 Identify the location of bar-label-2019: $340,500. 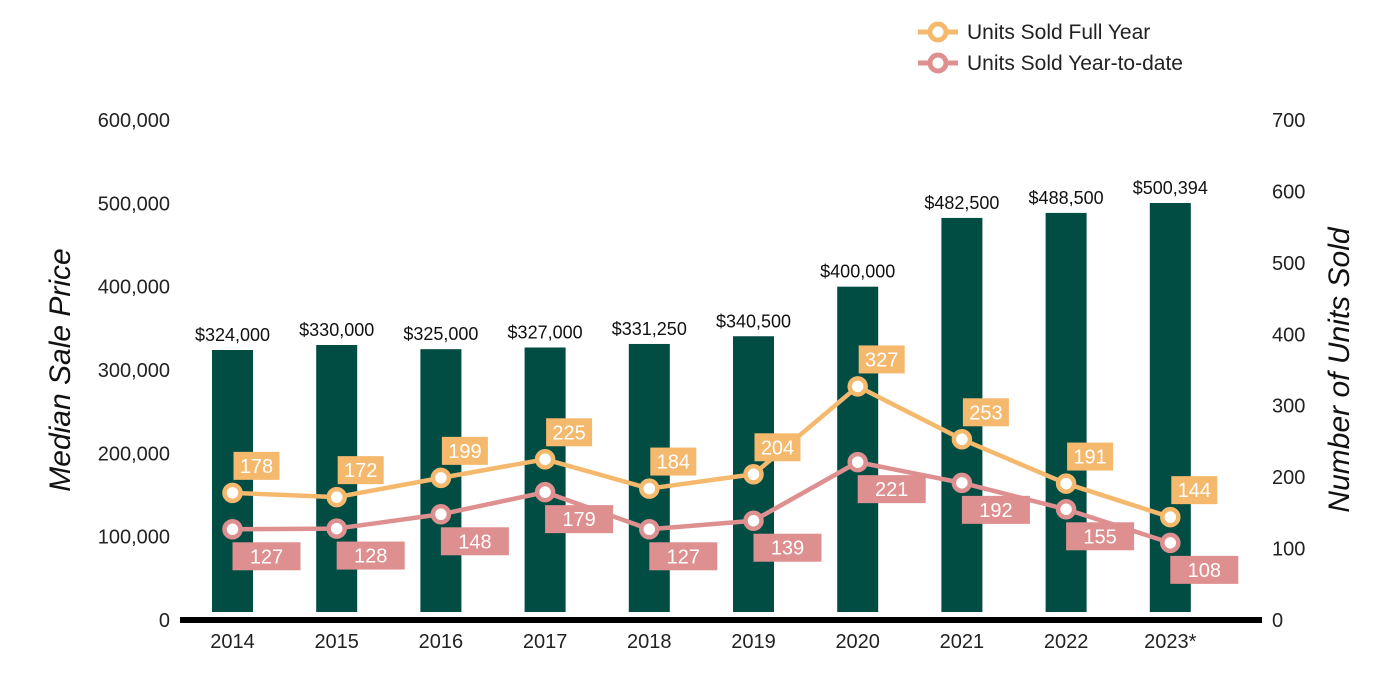
(753, 321).